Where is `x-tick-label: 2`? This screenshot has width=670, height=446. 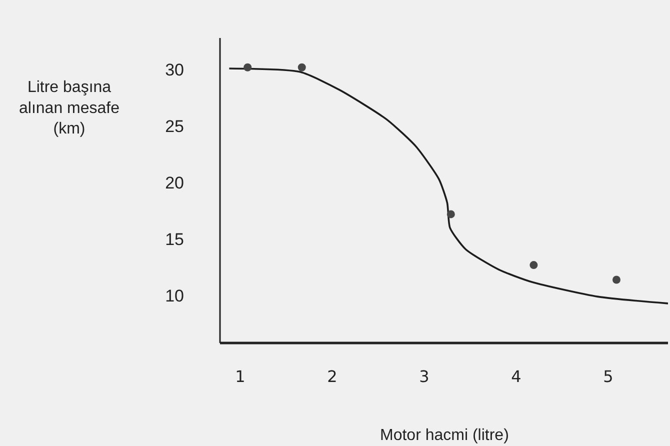 x-tick-label: 2 is located at coordinates (332, 376).